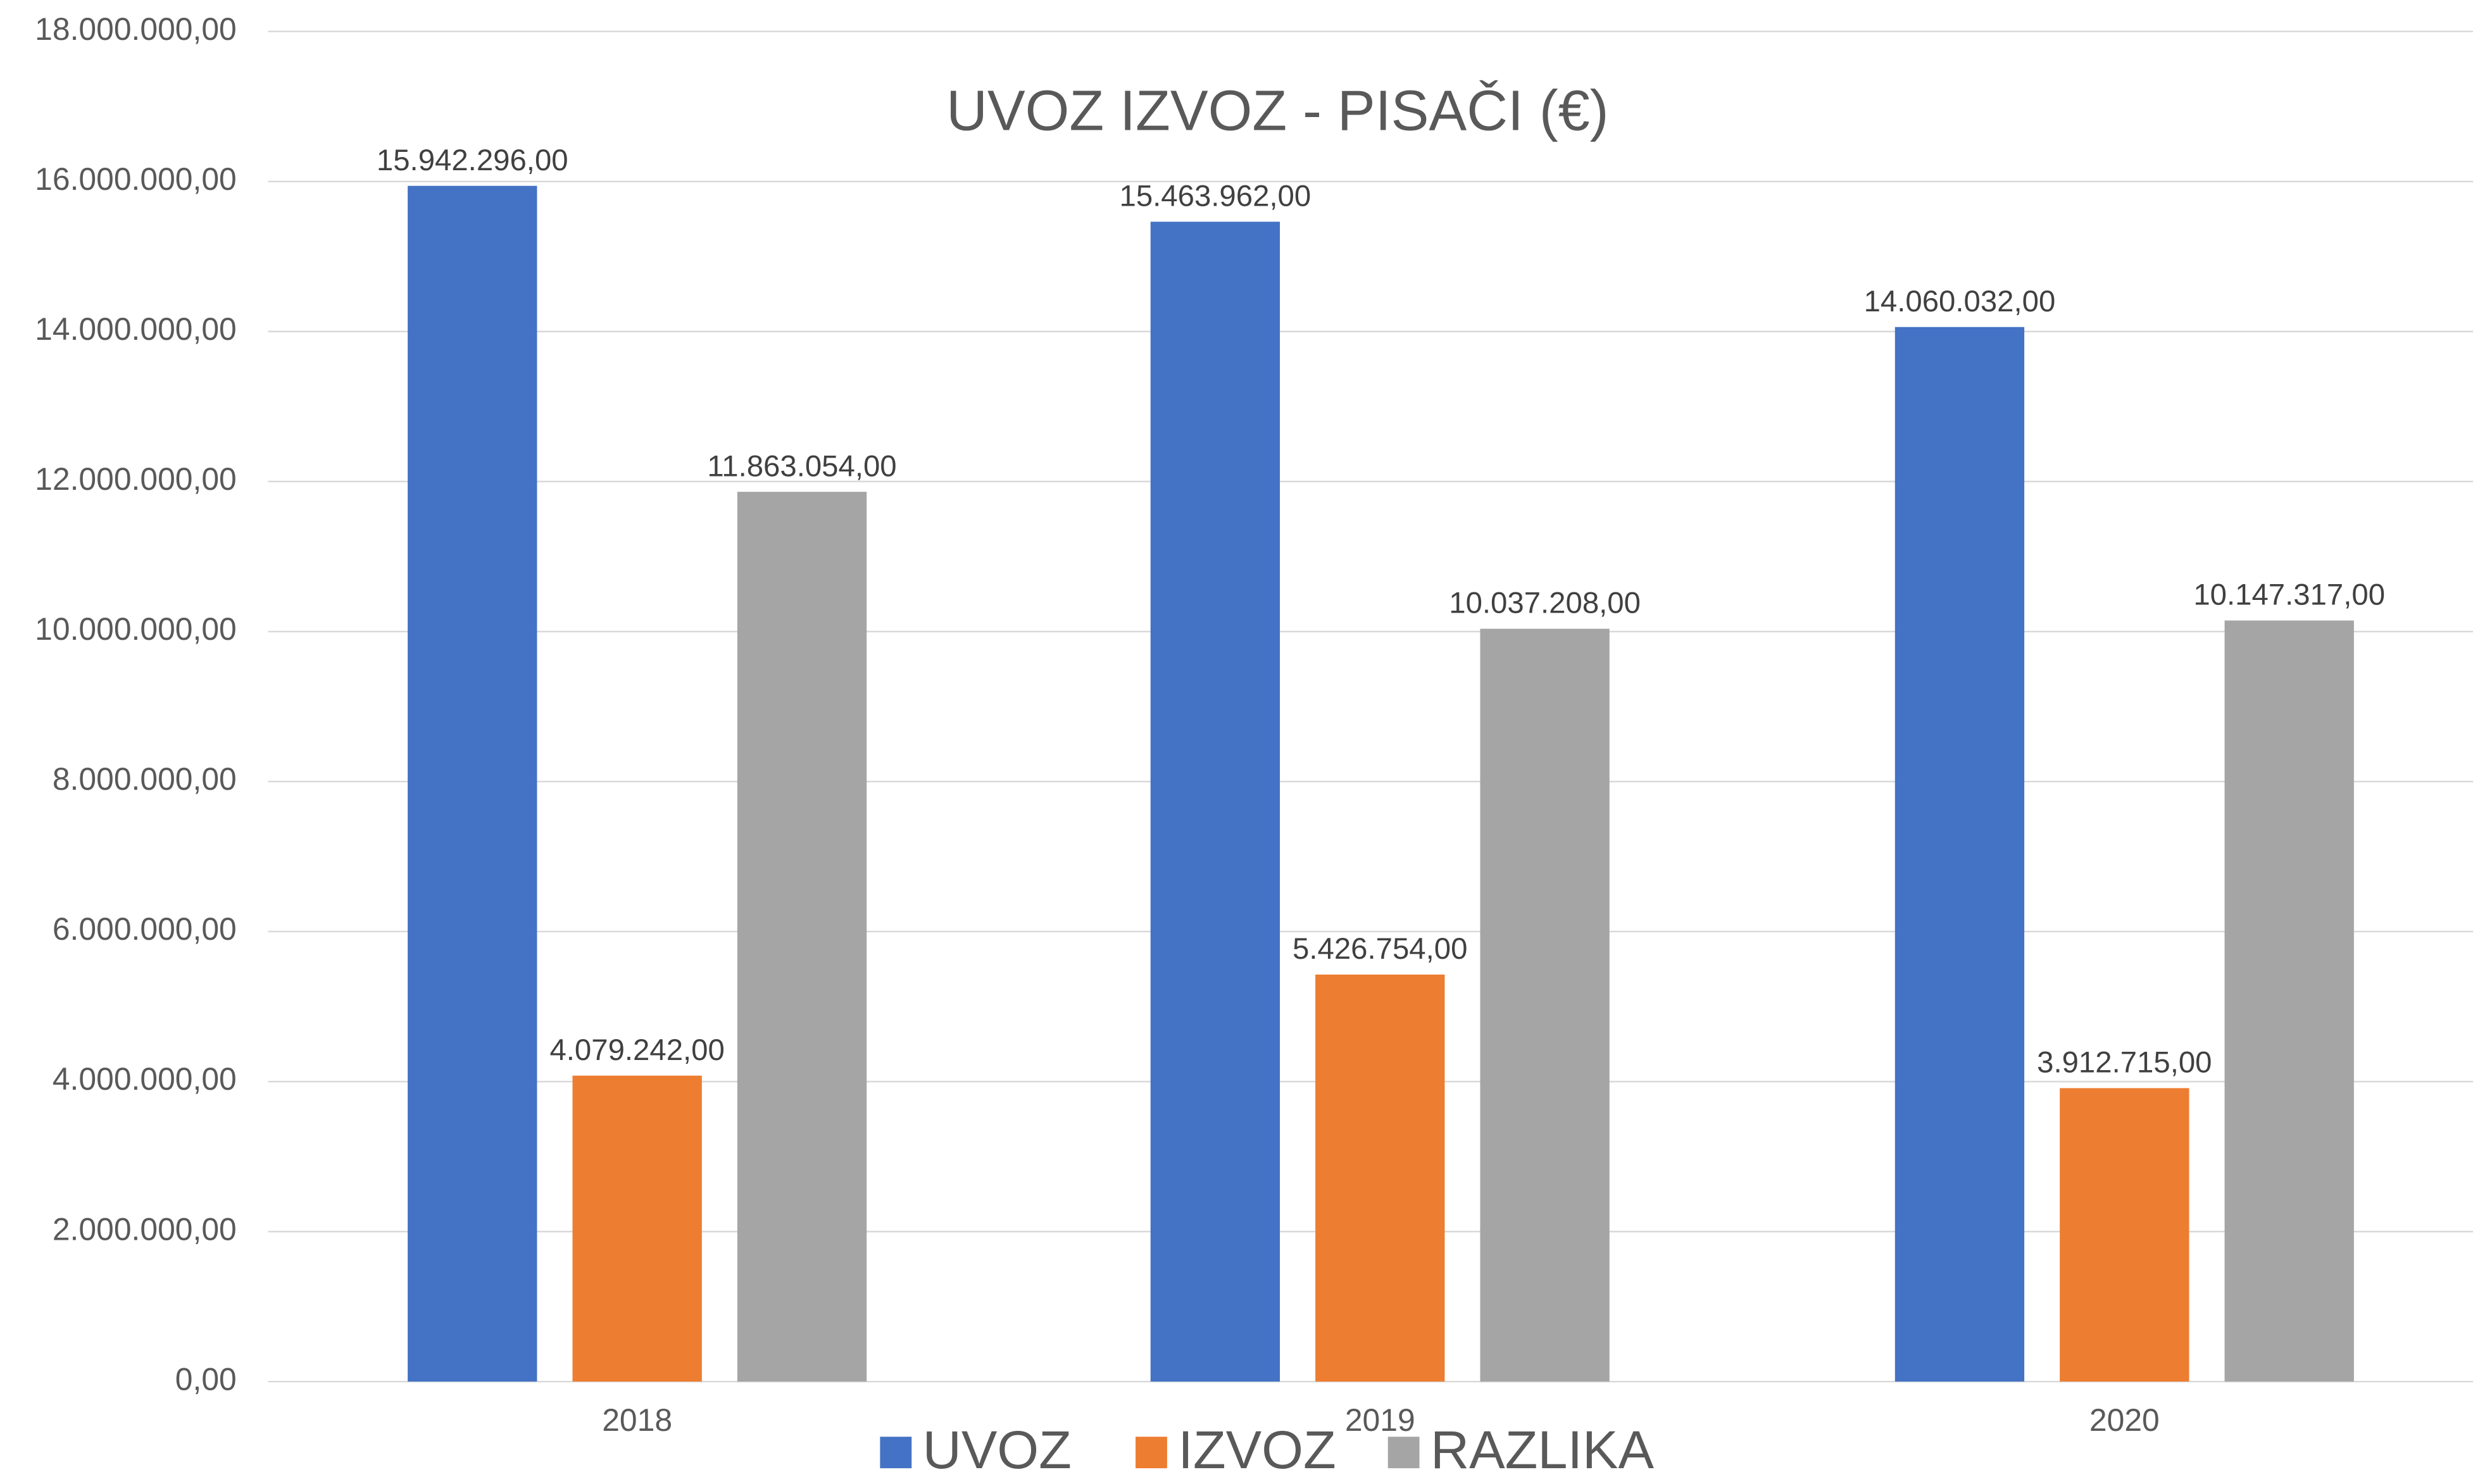 This screenshot has height=1484, width=2473. What do you see at coordinates (1545, 603) in the screenshot?
I see `data-label: 10.037.208,00` at bounding box center [1545, 603].